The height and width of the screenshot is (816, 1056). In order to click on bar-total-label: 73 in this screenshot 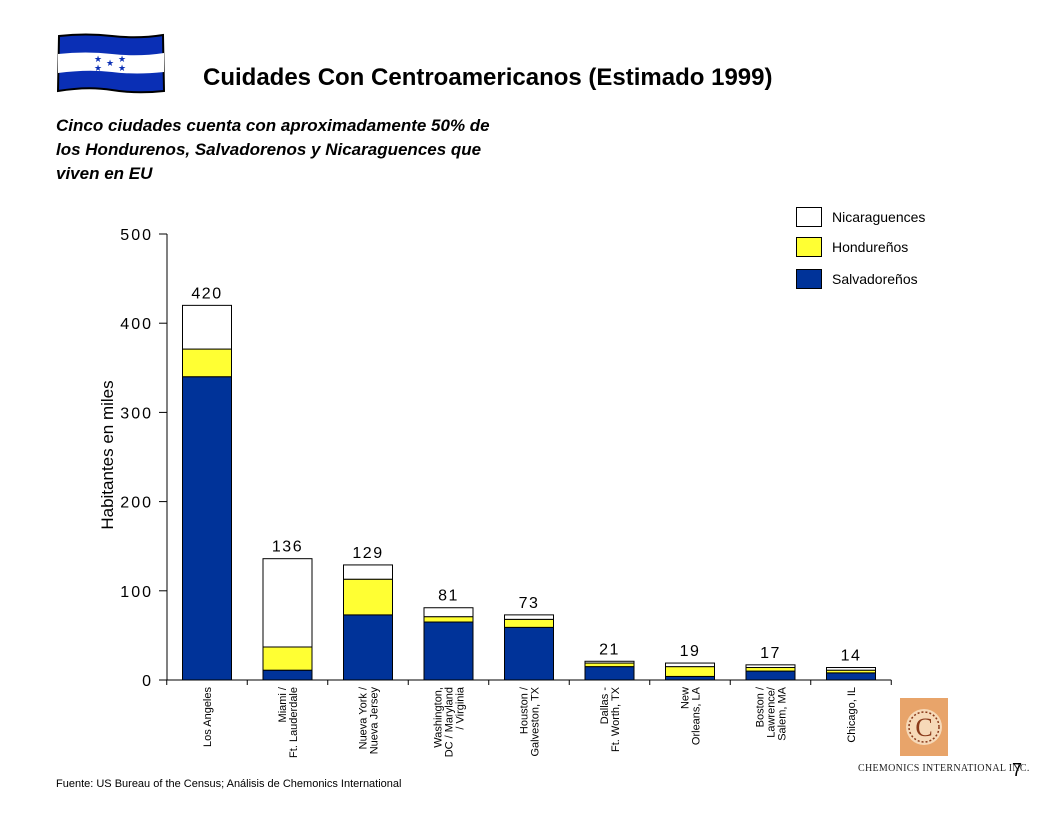, I will do `click(529, 603)`.